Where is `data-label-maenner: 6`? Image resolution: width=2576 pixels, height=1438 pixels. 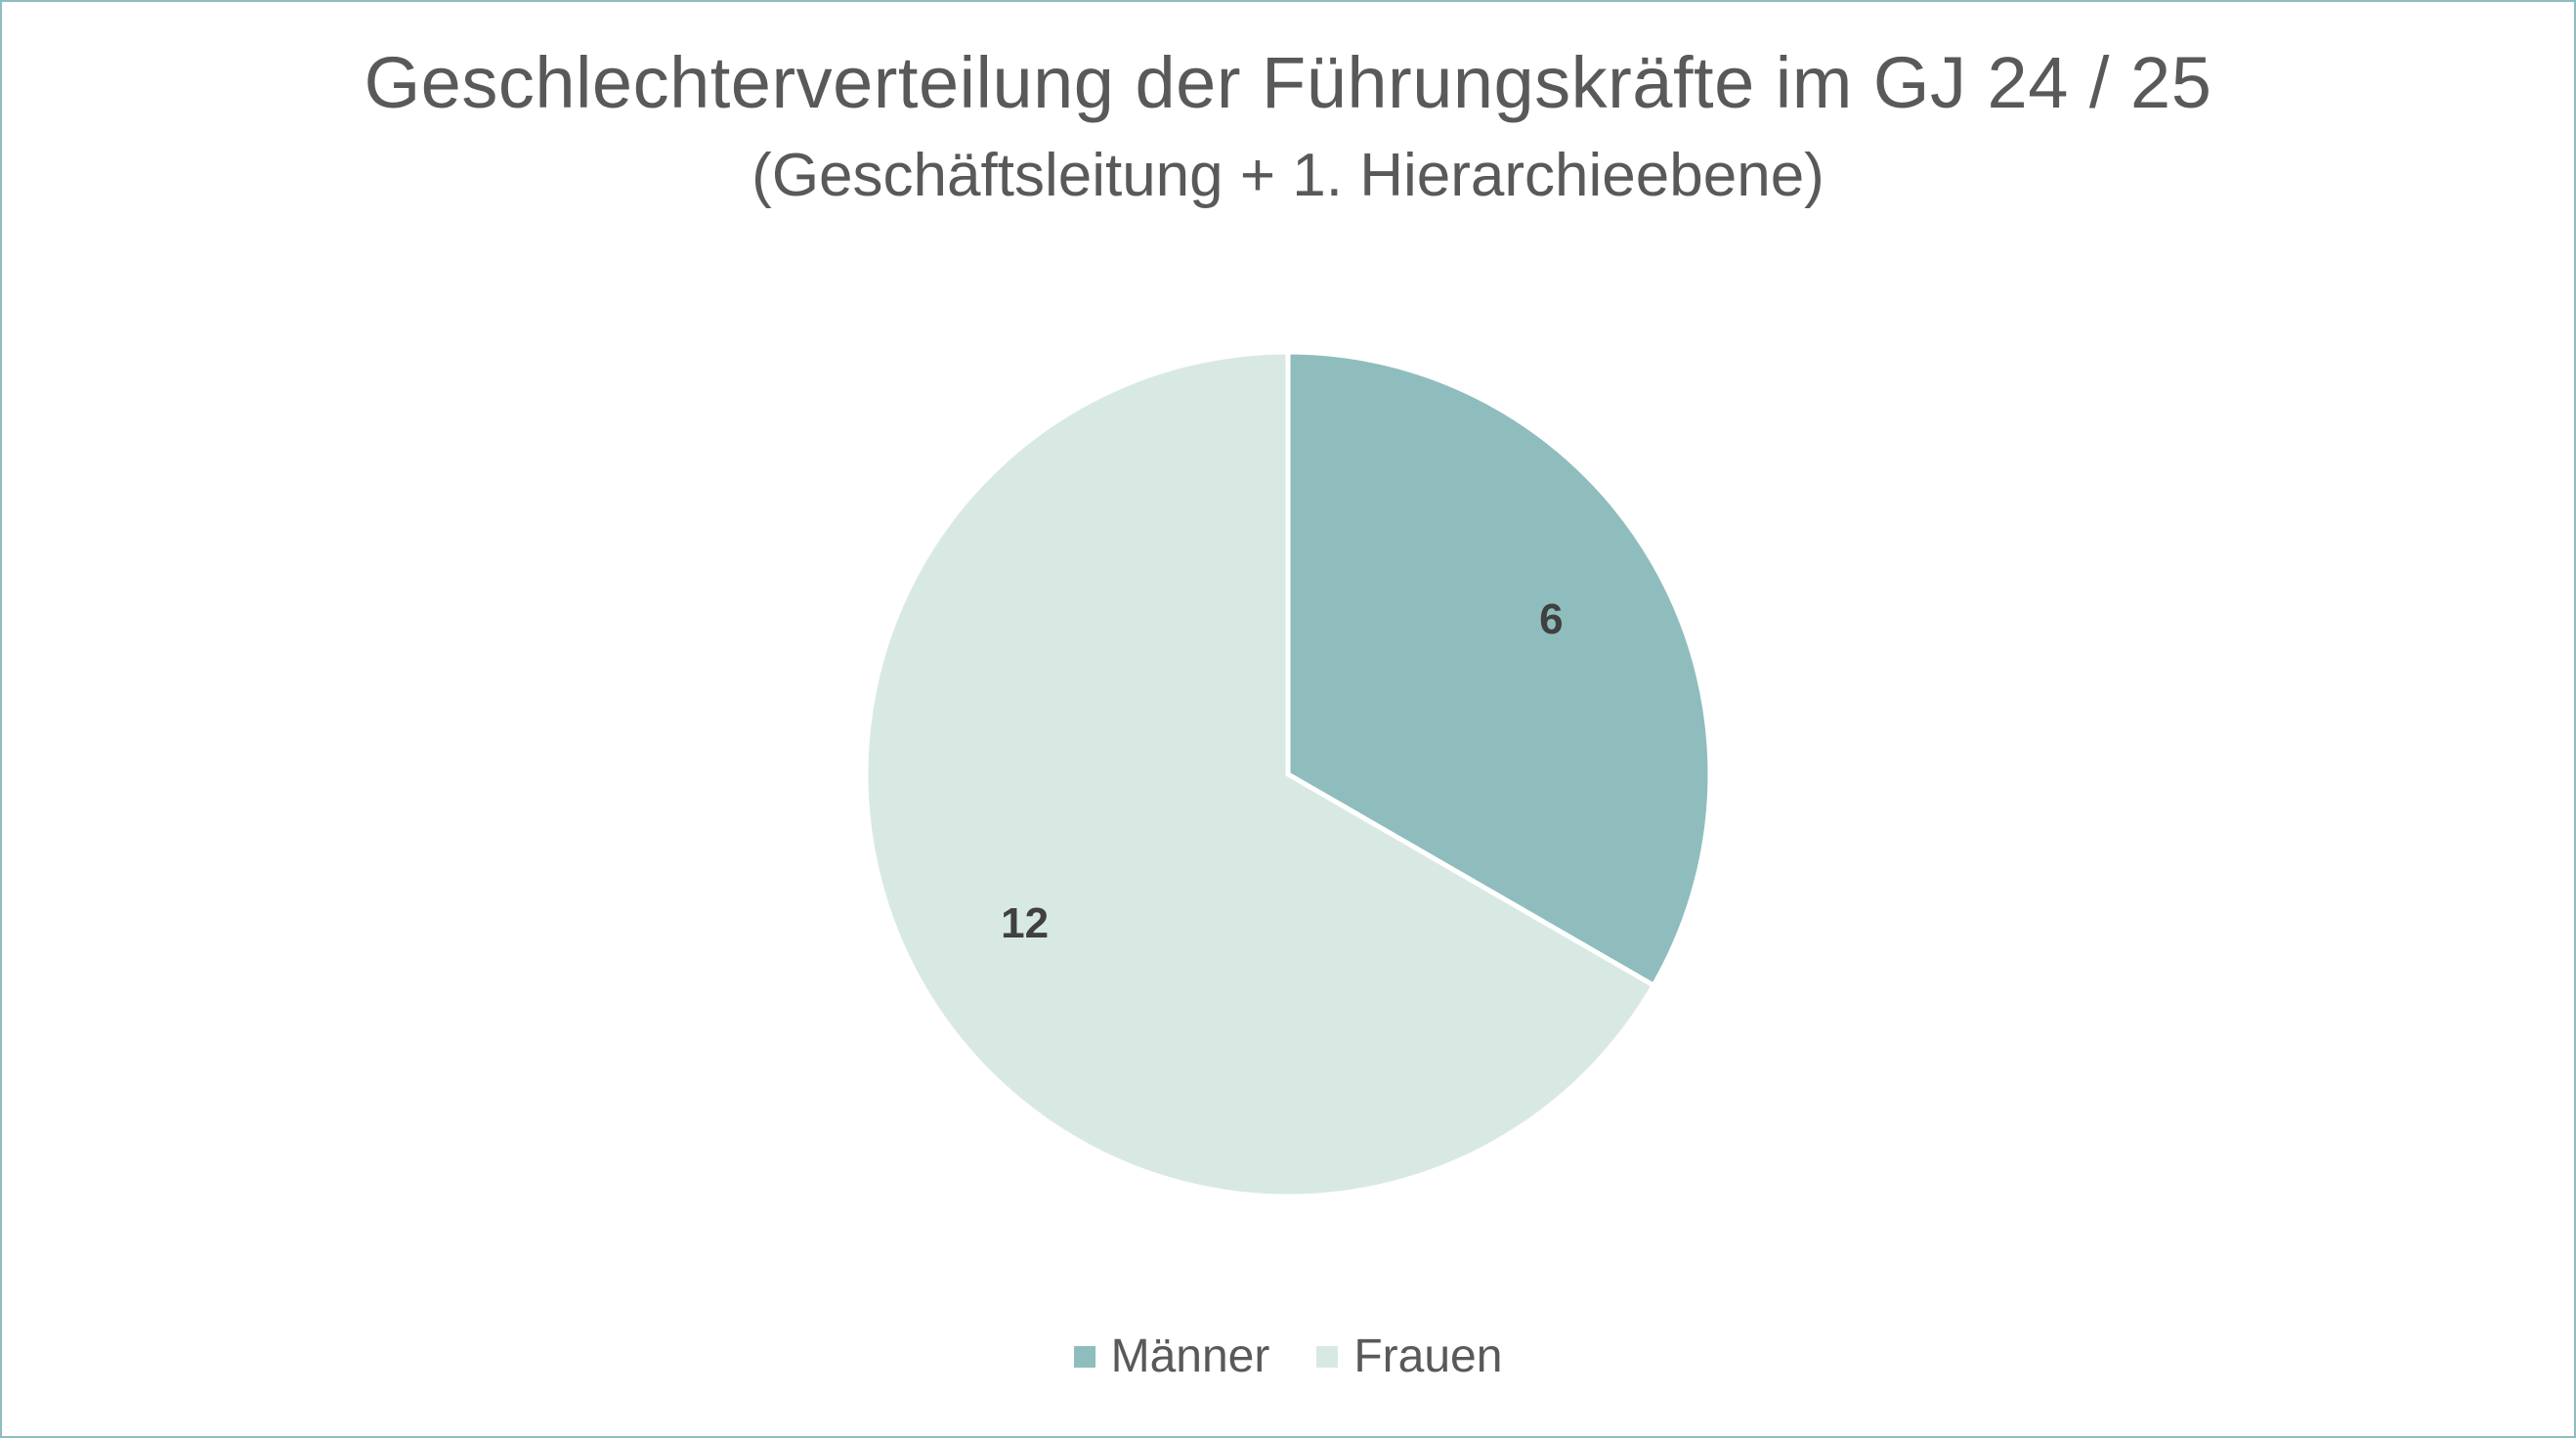
data-label-maenner: 6 is located at coordinates (1551, 619).